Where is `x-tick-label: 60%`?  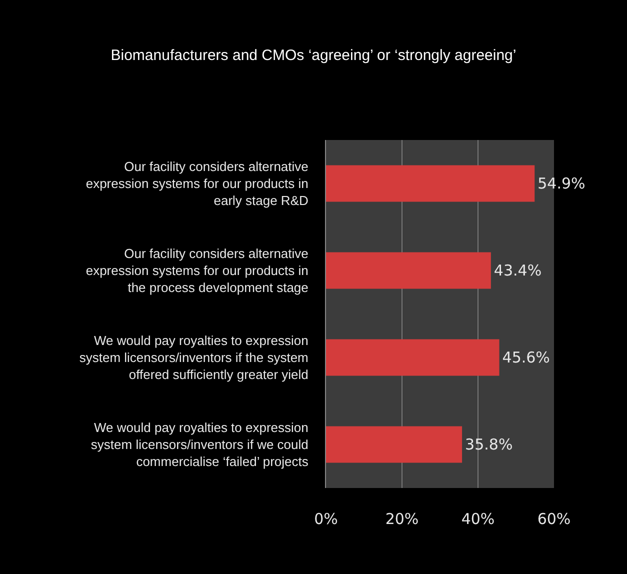 x-tick-label: 60% is located at coordinates (554, 519).